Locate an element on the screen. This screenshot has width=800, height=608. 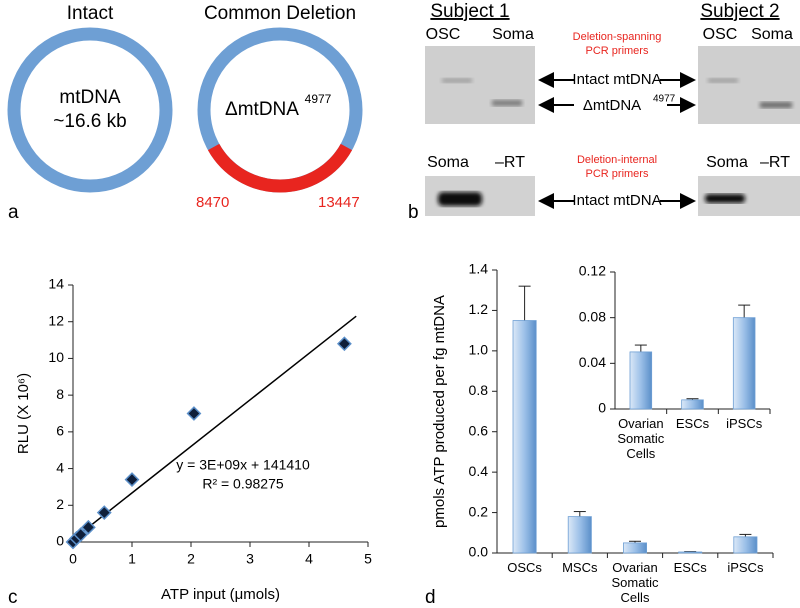
y-tick-label: 2 is located at coordinates (60, 504).